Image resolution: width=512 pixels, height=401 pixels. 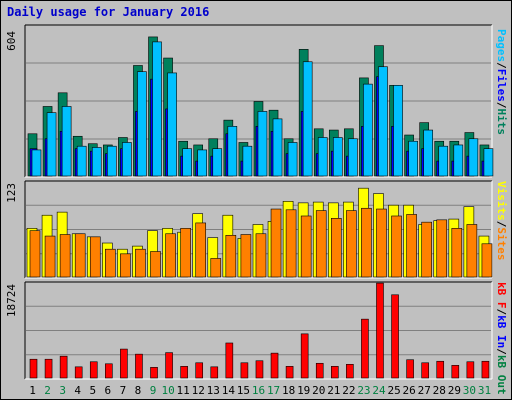 I want to click on day-tick-label: 14, so click(x=229, y=390).